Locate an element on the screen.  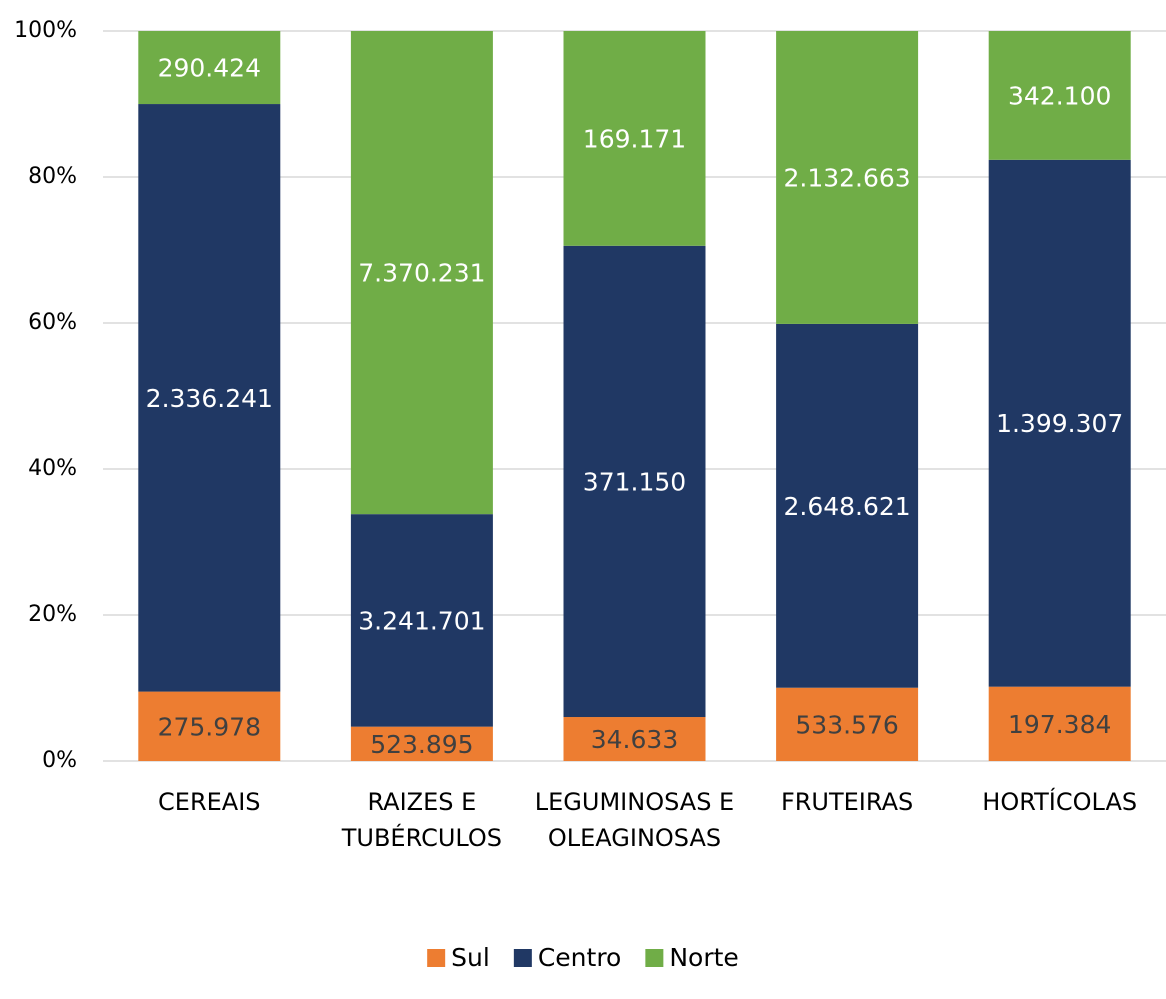
x-tick-label: CEREAIS is located at coordinates (209, 802).